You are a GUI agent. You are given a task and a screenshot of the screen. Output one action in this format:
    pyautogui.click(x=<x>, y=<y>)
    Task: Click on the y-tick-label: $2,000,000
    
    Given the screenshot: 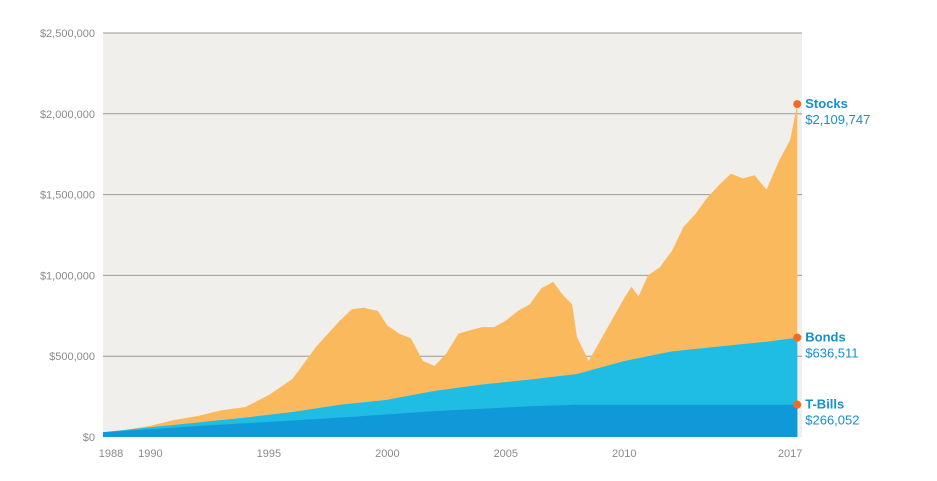 What is the action you would take?
    pyautogui.click(x=67, y=115)
    